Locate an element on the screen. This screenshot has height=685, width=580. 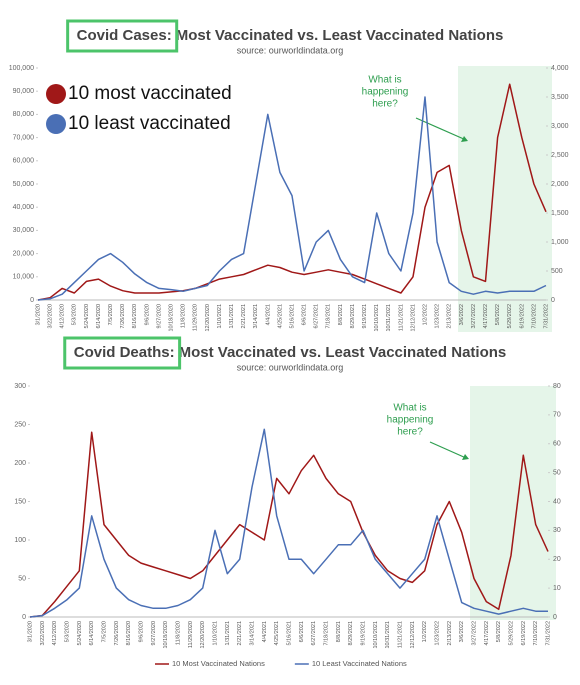
x-tick-label: 10/18/2020 is located at coordinates (166, 635).